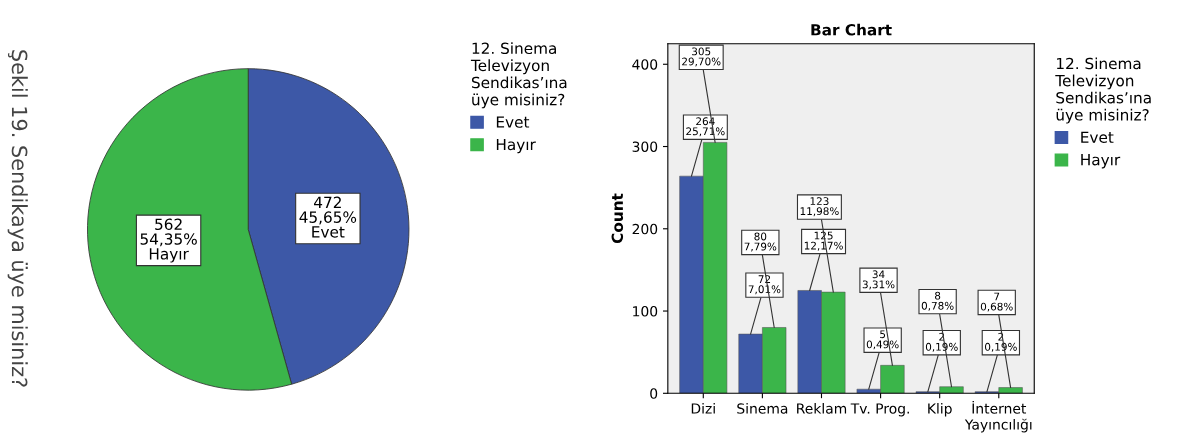  What do you see at coordinates (822, 408) in the screenshot?
I see `x-tick-label: Reklam` at bounding box center [822, 408].